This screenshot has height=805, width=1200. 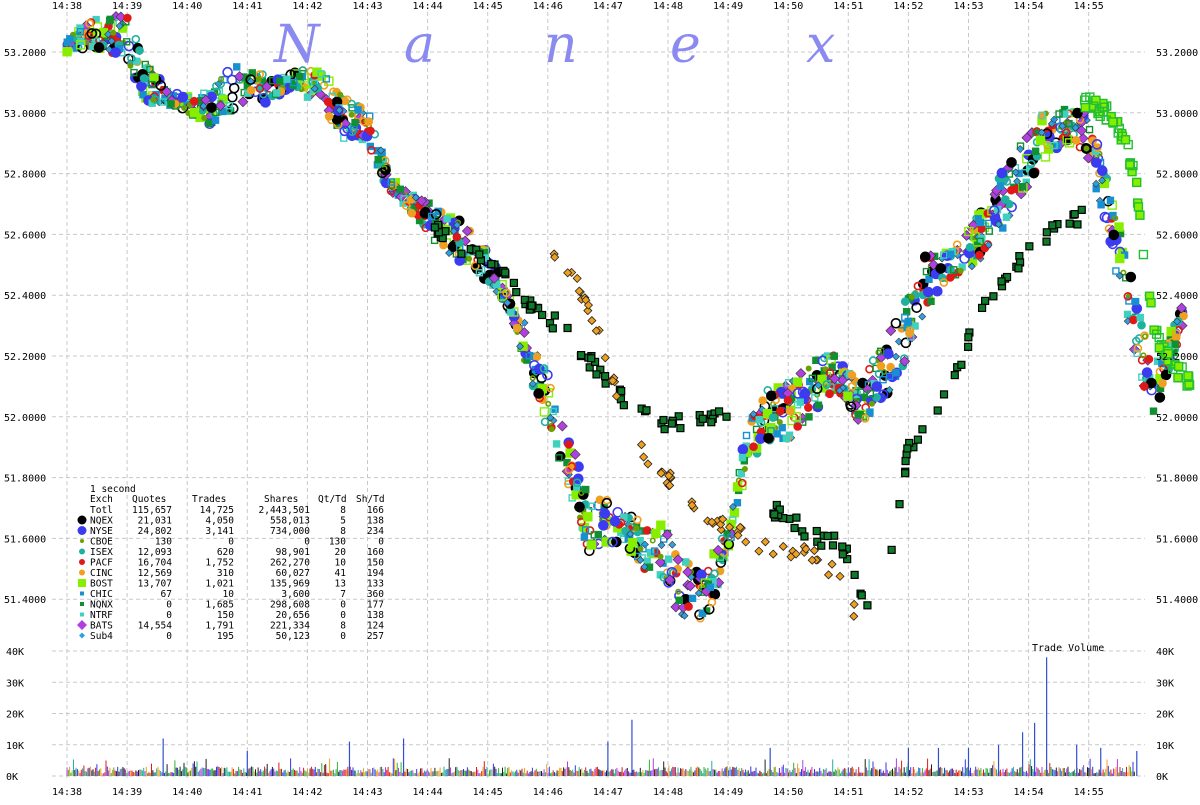 What do you see at coordinates (293, 636) in the screenshot?
I see `legend-cell: 50,123` at bounding box center [293, 636].